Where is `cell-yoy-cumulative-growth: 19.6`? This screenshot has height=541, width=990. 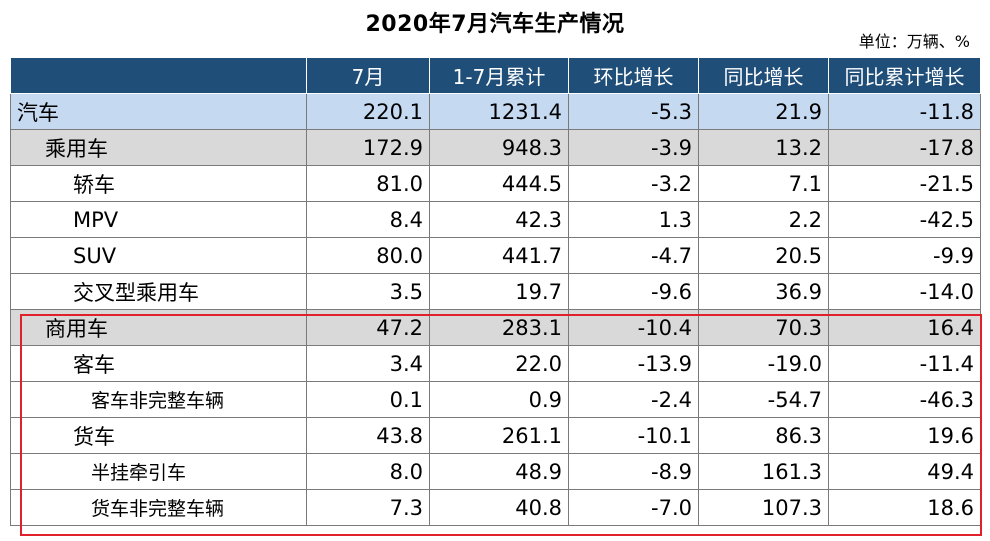 cell-yoy-cumulative-growth: 19.6 is located at coordinates (904, 435).